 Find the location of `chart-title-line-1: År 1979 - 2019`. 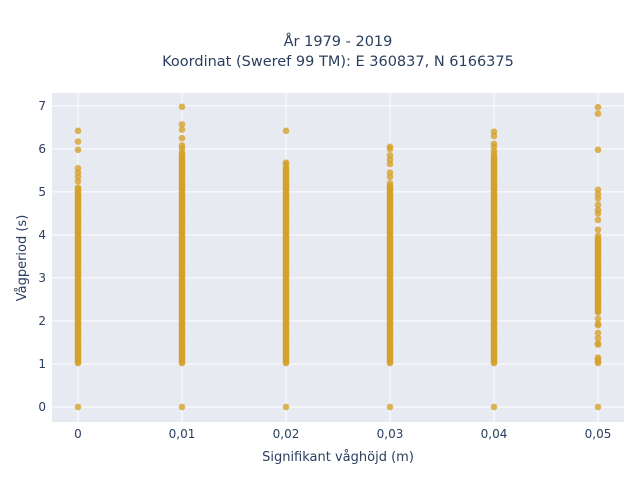

chart-title-line-1: År 1979 - 2019 is located at coordinates (338, 41).